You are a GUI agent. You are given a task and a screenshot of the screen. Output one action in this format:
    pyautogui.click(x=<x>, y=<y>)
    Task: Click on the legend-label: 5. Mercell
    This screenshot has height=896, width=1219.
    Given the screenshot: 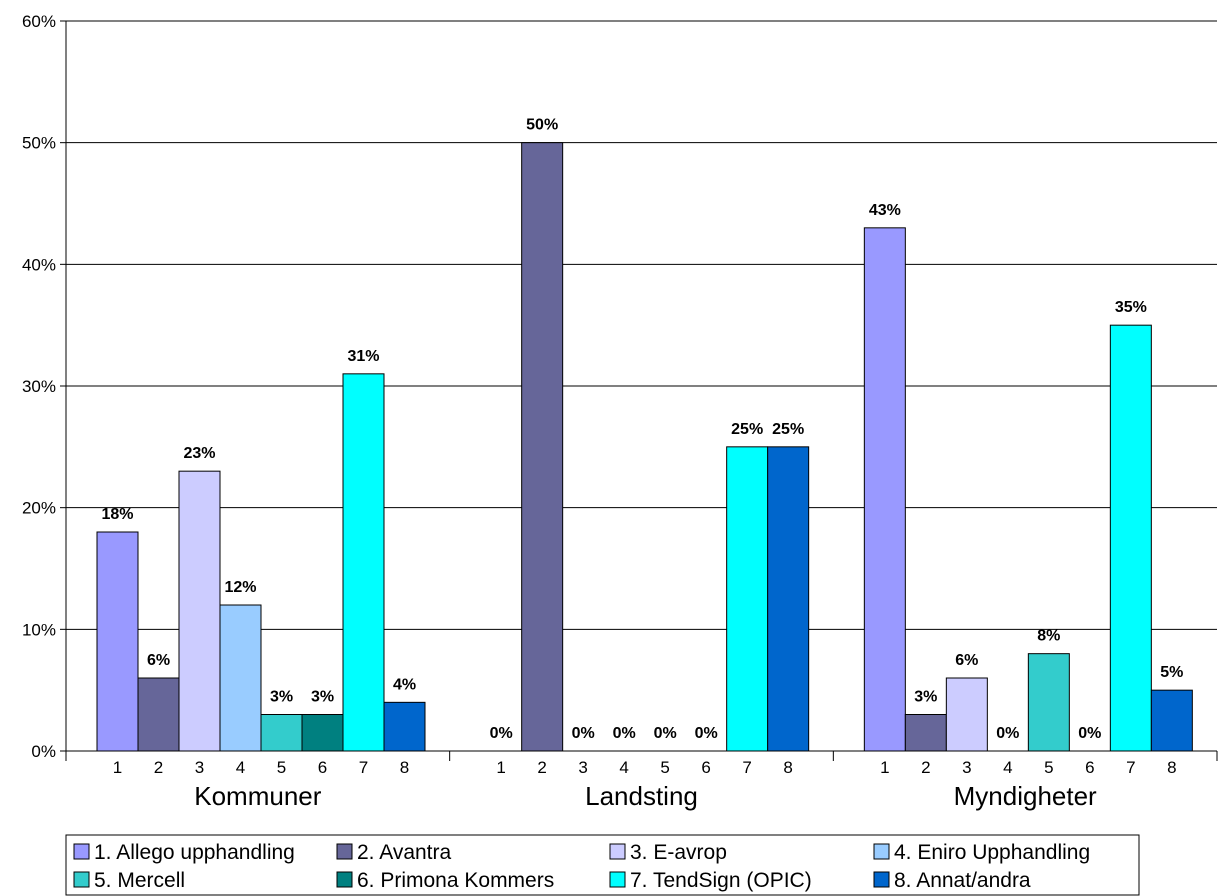 What is the action you would take?
    pyautogui.click(x=139, y=880)
    